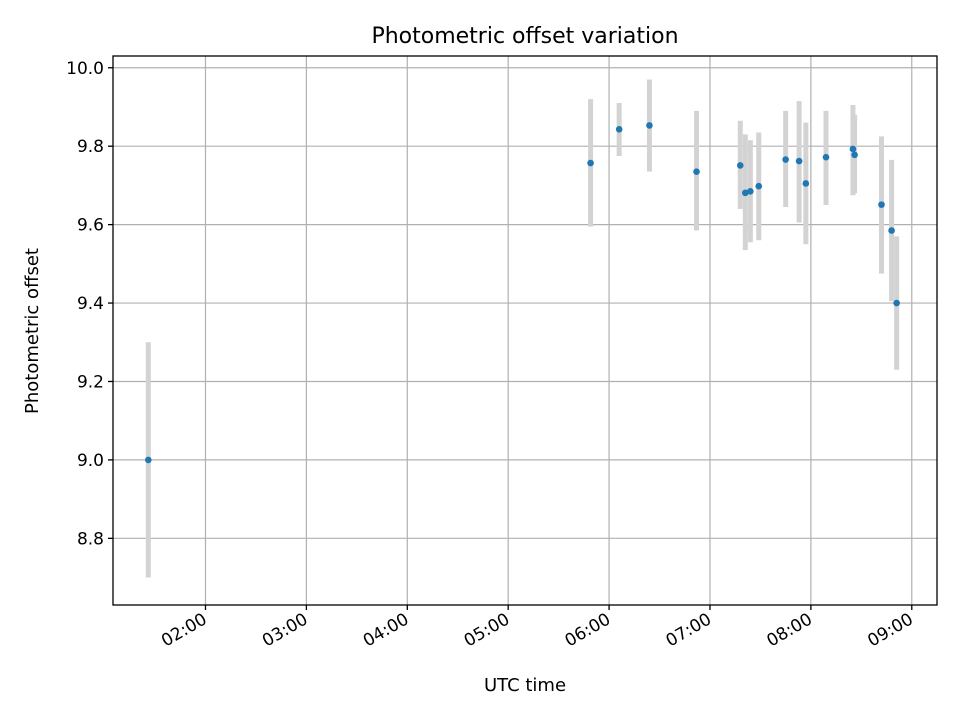 Image resolution: width=960 pixels, height=720 pixels. Describe the element at coordinates (386, 630) in the screenshot. I see `x-tick-label: 04:00` at that location.